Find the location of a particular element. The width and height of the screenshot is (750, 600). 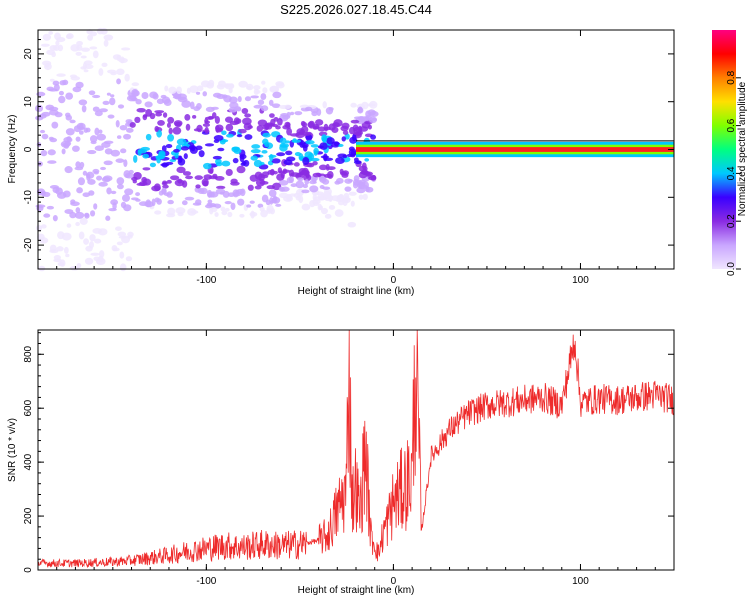

snr-ytick-label: 600 is located at coordinates (28, 407).